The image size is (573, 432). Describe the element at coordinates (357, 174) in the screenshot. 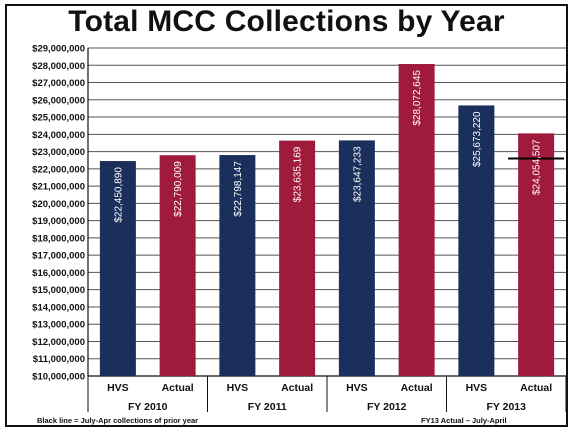

I see `data-label: $23,647,233` at that location.